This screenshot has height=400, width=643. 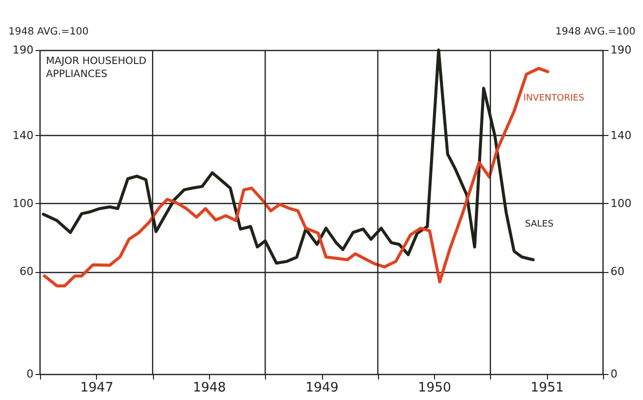 I want to click on y-tick-label: 0, so click(x=30, y=374).